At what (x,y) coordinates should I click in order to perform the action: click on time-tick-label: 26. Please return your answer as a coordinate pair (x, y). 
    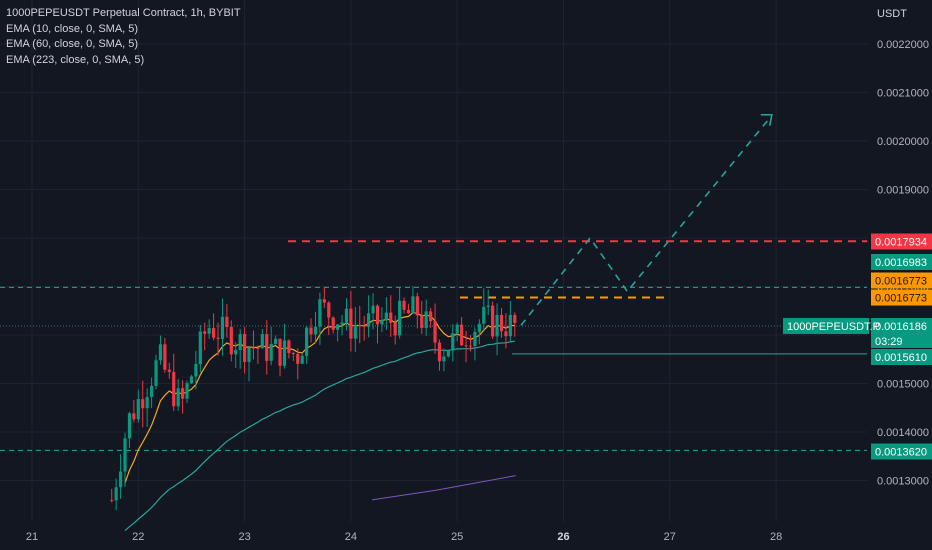
    Looking at the image, I should click on (563, 537).